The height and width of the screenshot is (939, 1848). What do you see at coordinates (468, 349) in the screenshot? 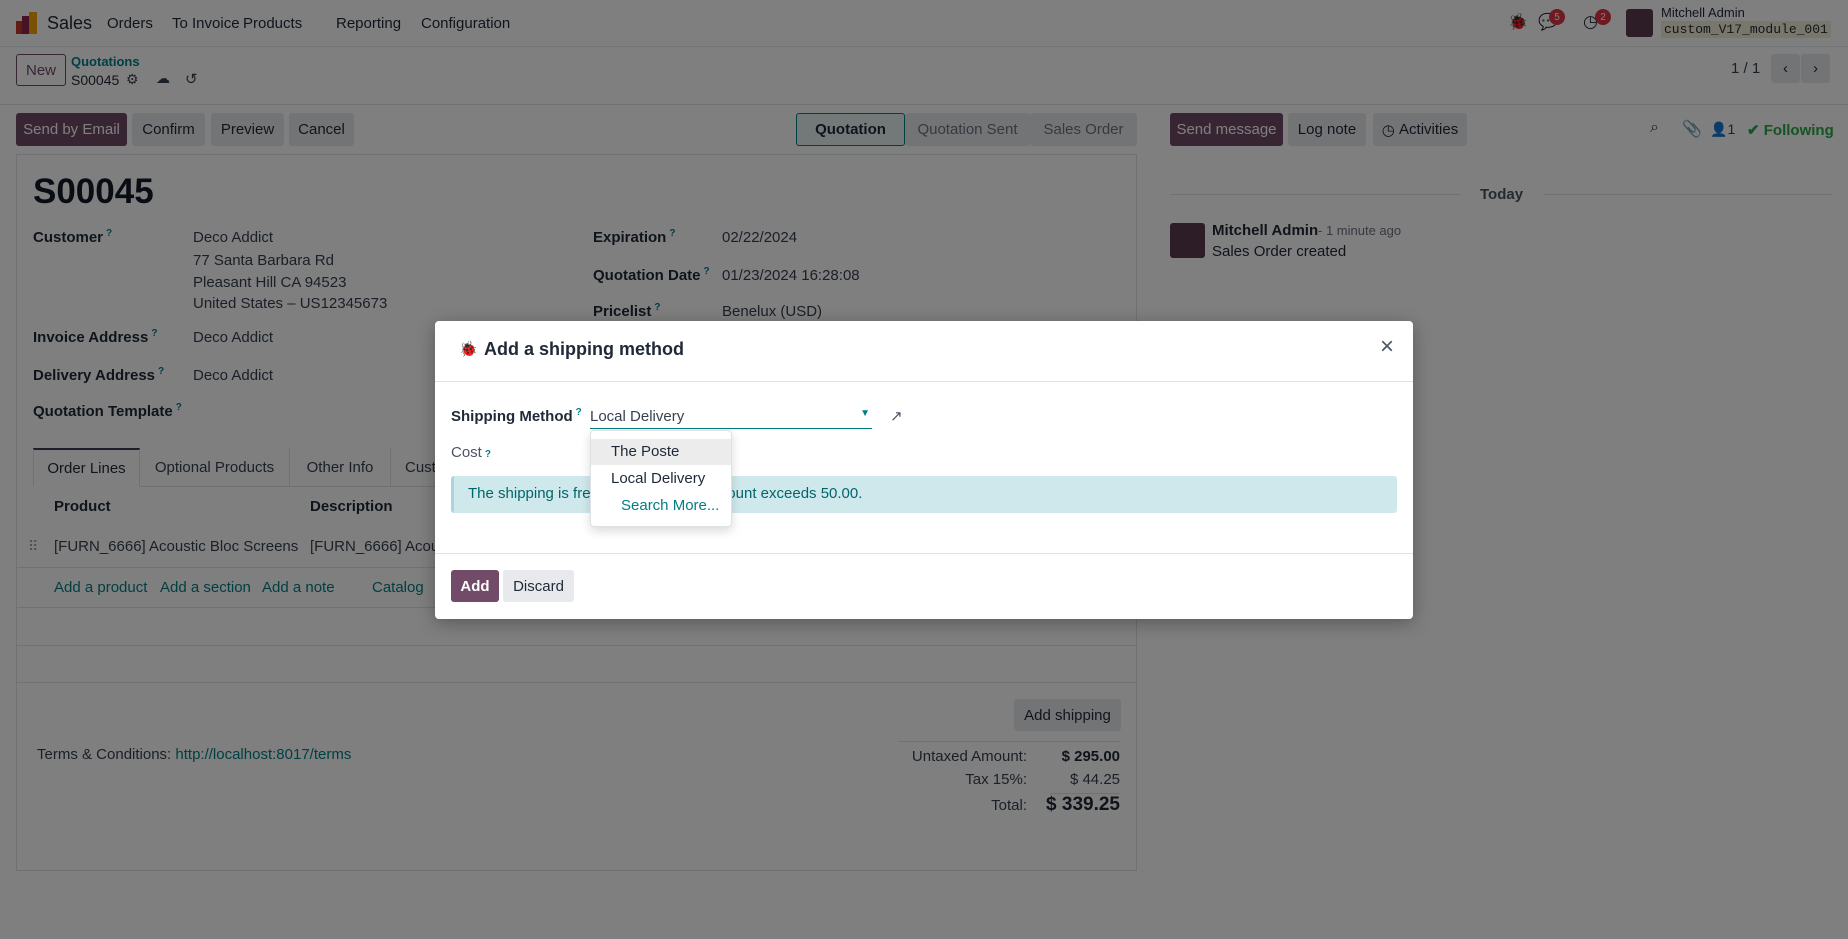
I see `bug-icon: 🐞` at bounding box center [468, 349].